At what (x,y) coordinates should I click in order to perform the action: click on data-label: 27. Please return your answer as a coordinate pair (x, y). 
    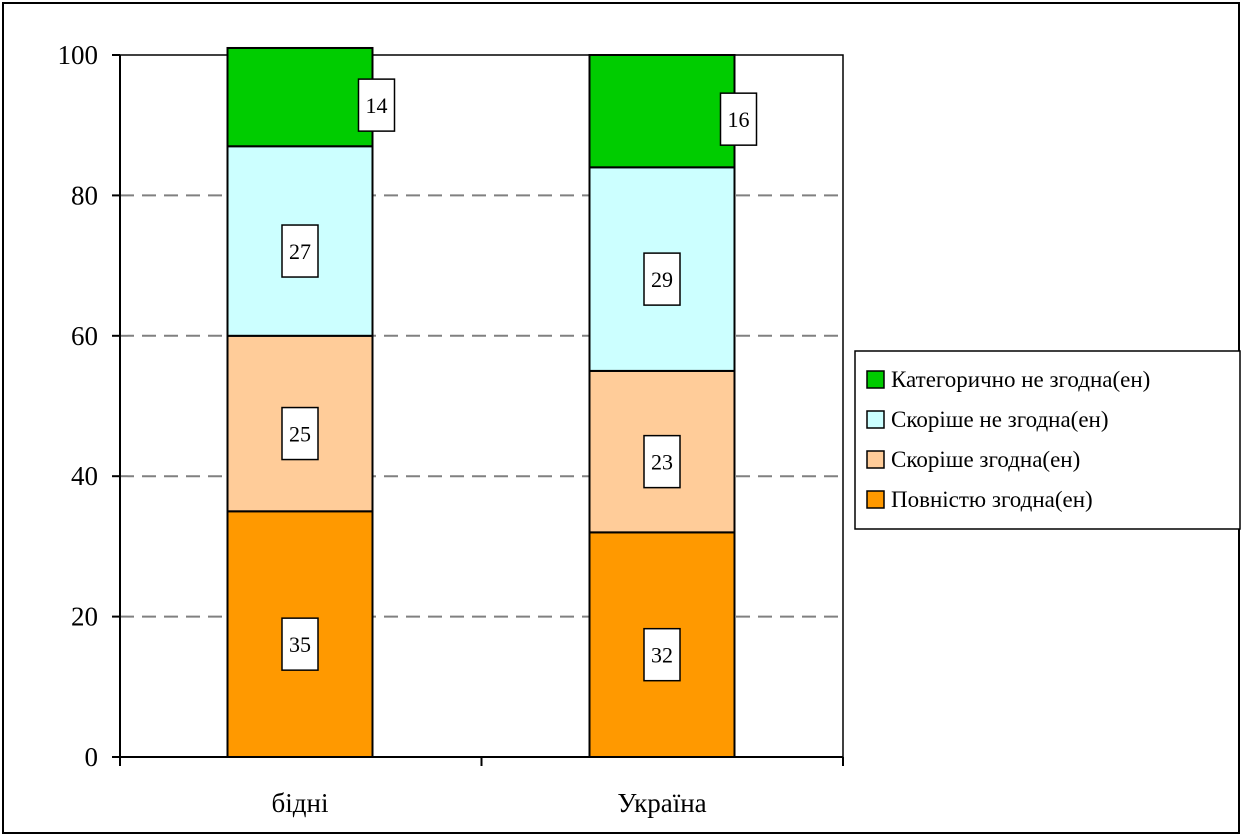
    Looking at the image, I should click on (300, 251).